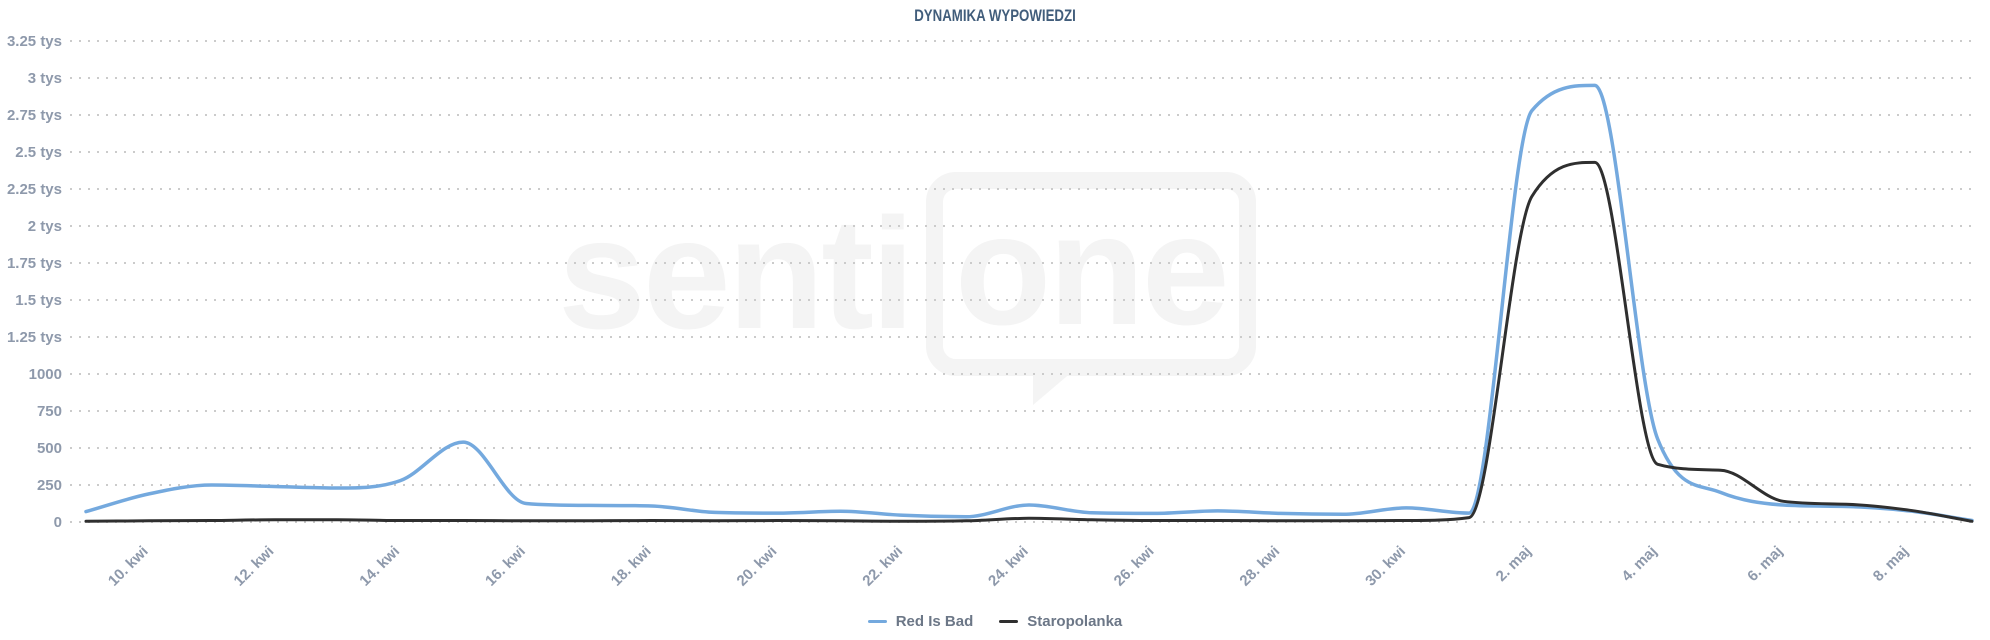 Image resolution: width=1990 pixels, height=640 pixels. What do you see at coordinates (34, 189) in the screenshot?
I see `y-axis-tick-label: 2.25 tys` at bounding box center [34, 189].